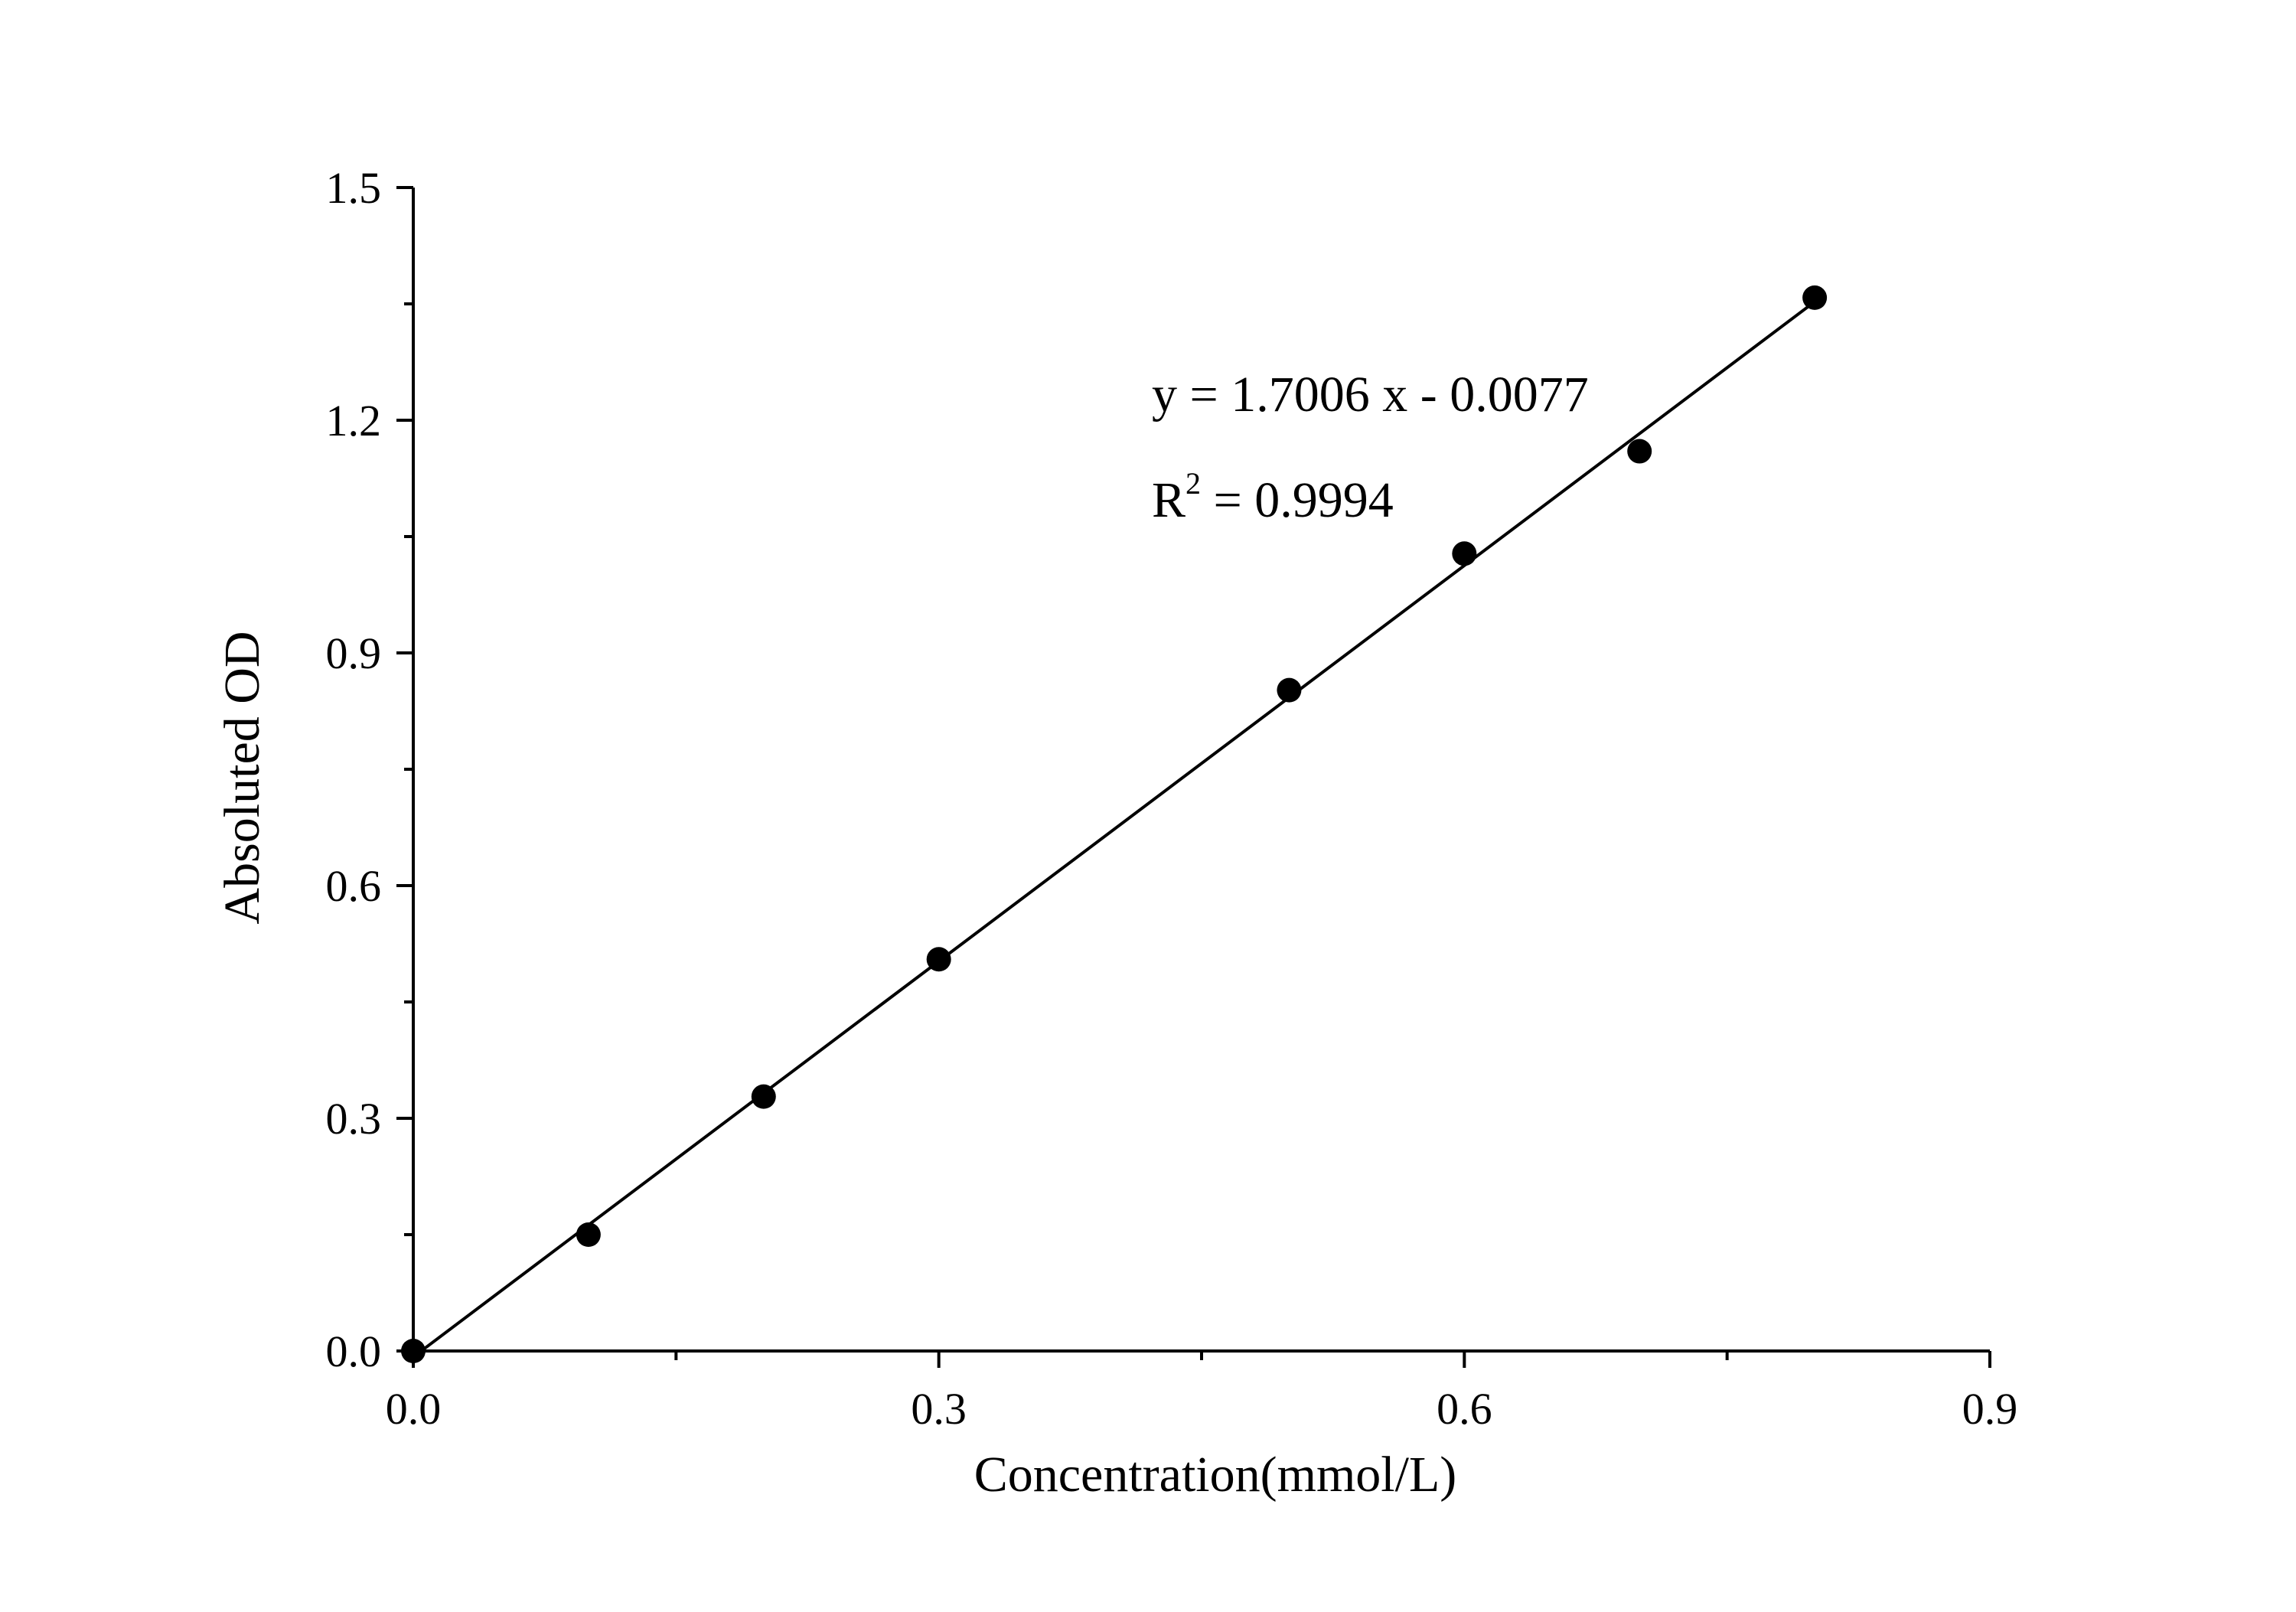 The image size is (2296, 1612). What do you see at coordinates (354, 188) in the screenshot?
I see `y-tick-label: 1.5` at bounding box center [354, 188].